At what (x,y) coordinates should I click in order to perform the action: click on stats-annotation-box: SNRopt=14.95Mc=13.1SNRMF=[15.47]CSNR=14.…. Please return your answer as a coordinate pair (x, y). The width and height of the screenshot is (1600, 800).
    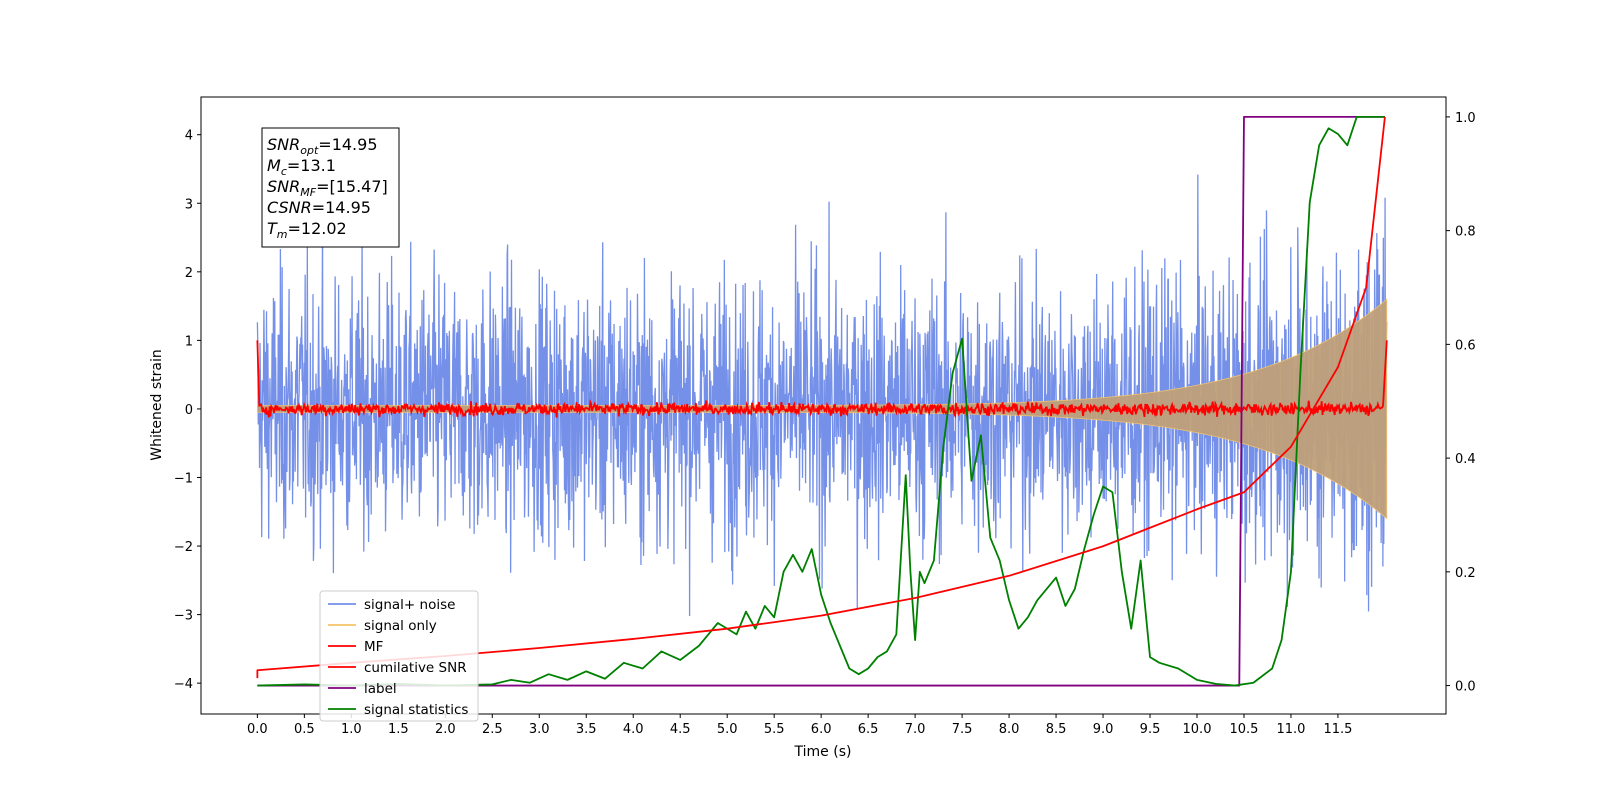
    Looking at the image, I should click on (330, 187).